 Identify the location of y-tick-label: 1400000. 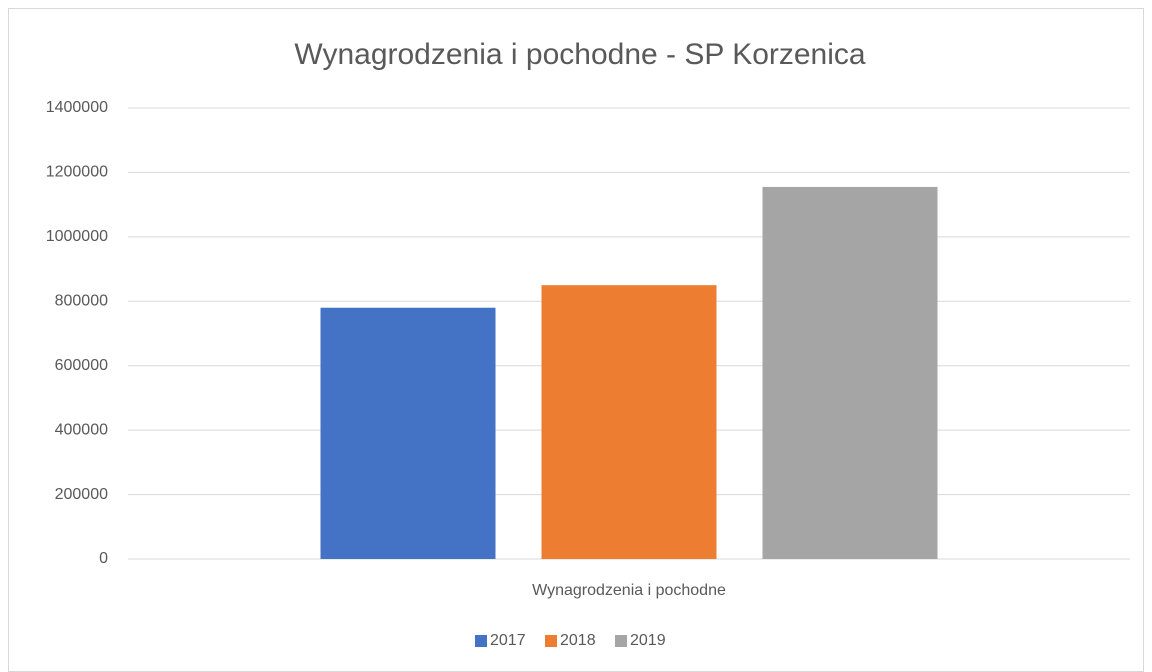
(77, 107).